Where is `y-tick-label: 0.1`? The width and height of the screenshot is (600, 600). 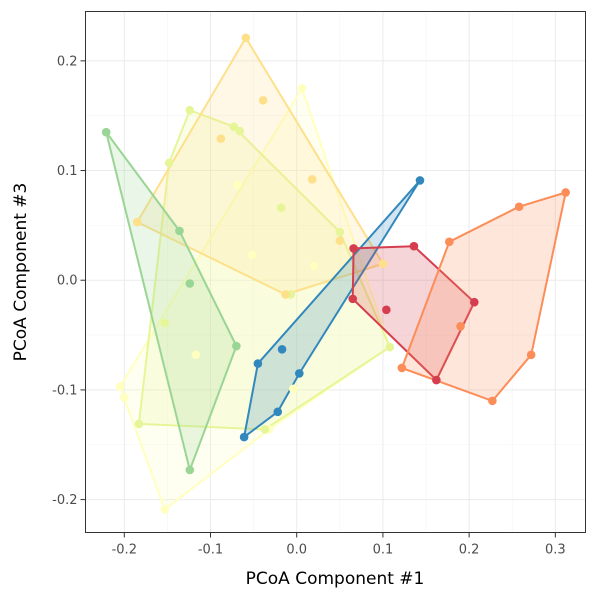
y-tick-label: 0.1 is located at coordinates (67, 171).